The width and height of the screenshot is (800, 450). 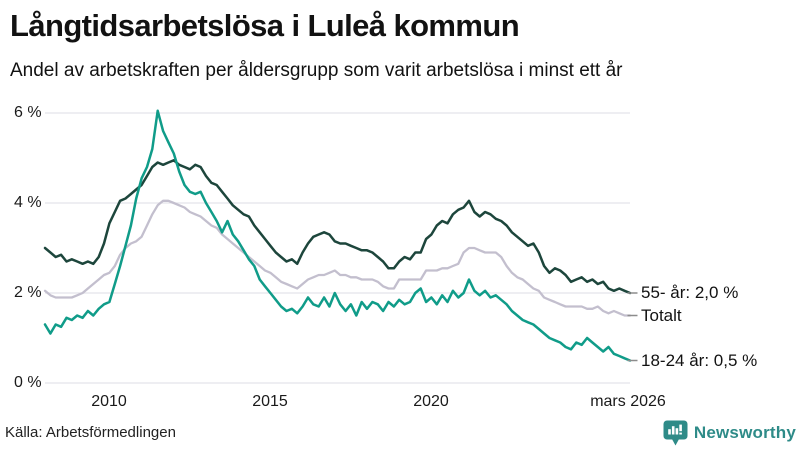 I want to click on x-tick-mars-2026: mars 2026, so click(x=628, y=401).